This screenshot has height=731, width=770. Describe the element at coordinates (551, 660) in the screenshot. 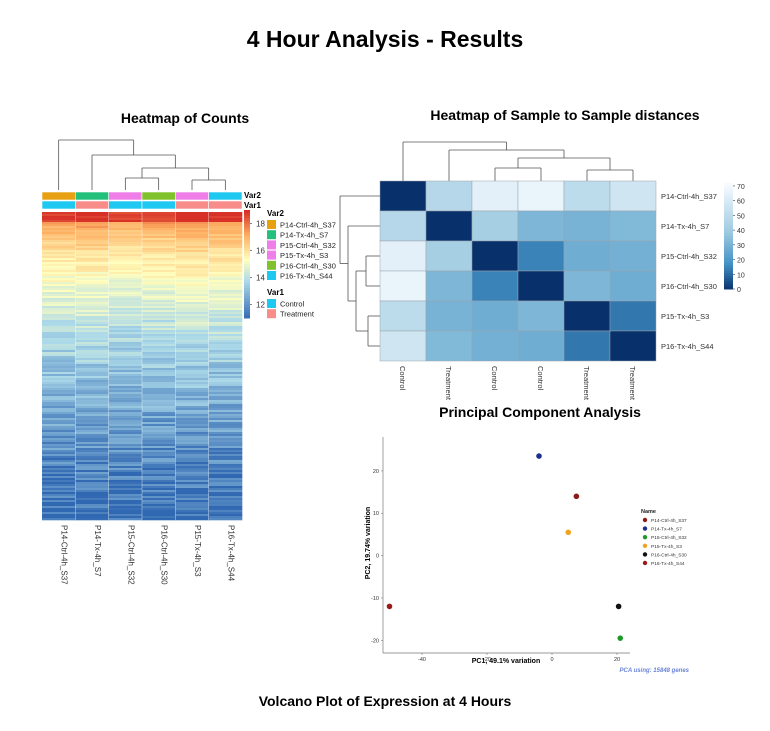

I see `pca-x-tick-label: 0` at that location.